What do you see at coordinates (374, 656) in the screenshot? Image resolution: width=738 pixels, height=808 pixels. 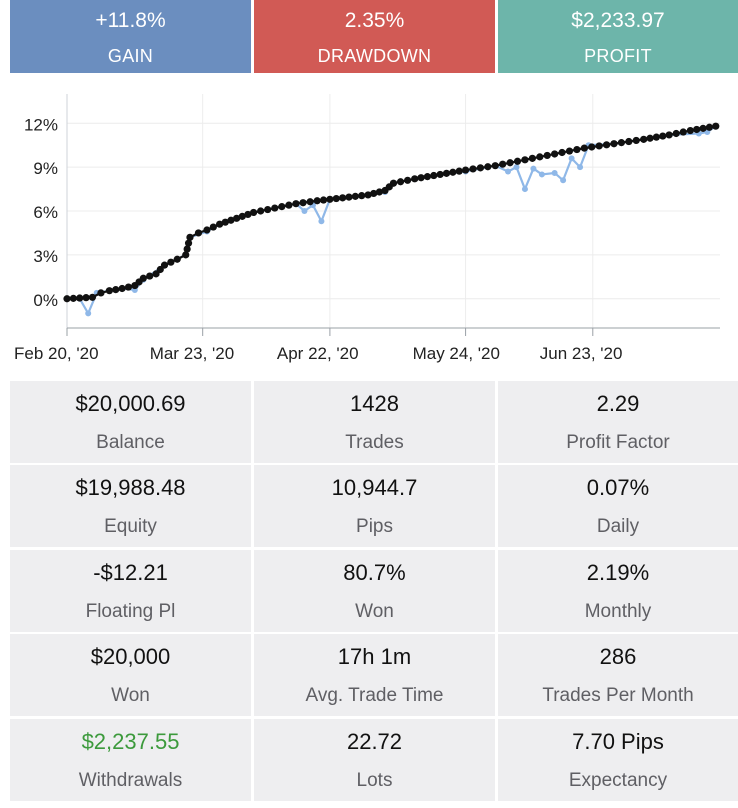 I see `stat-value: 17h 1m` at bounding box center [374, 656].